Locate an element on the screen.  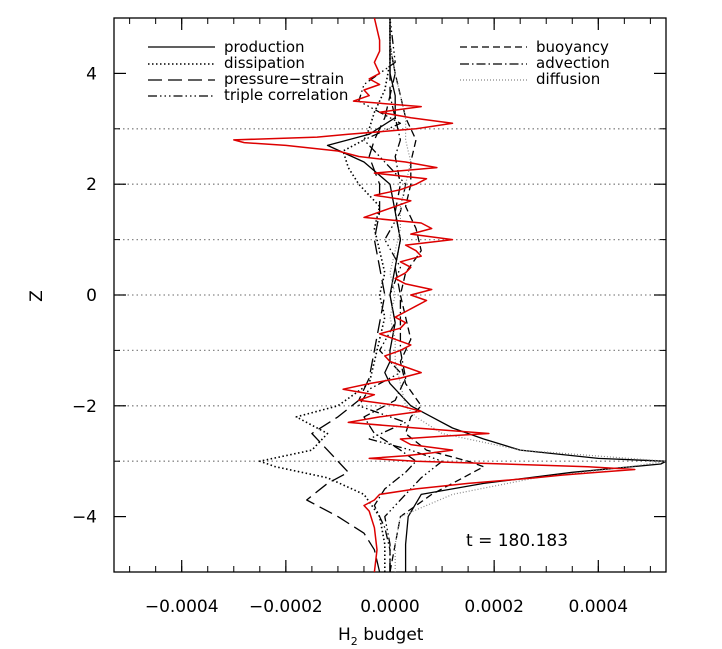
y-tick-label: 0 is located at coordinates (91, 296).